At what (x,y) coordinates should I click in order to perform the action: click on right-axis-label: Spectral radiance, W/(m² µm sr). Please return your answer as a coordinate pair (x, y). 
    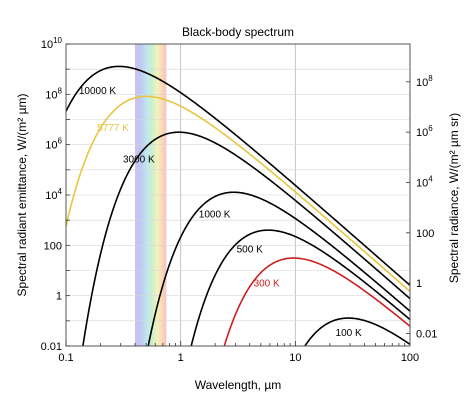
    Looking at the image, I should click on (454, 198).